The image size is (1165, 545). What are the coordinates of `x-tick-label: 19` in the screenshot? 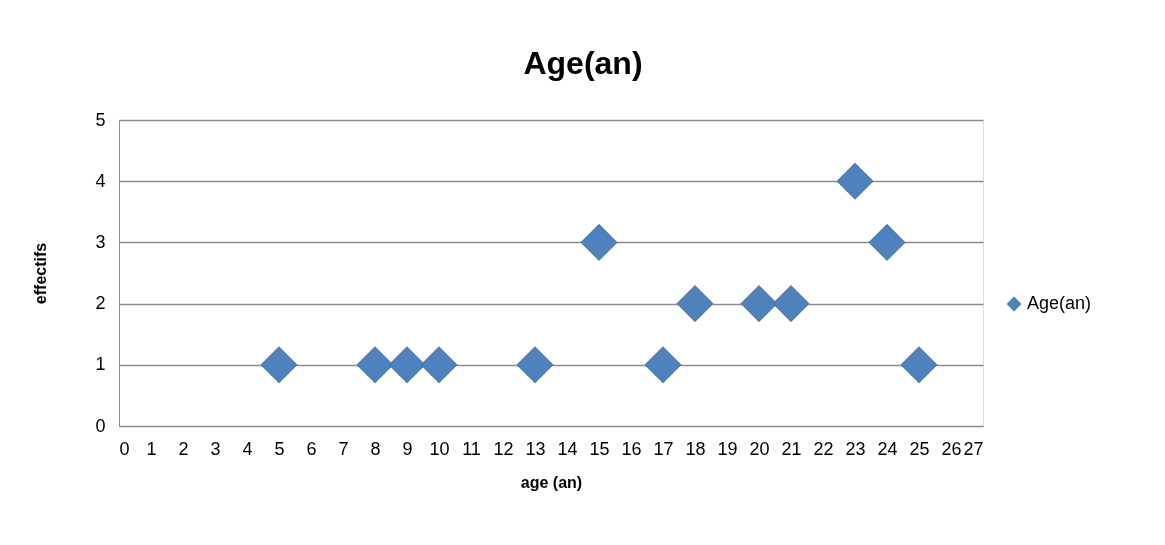 It's located at (727, 448).